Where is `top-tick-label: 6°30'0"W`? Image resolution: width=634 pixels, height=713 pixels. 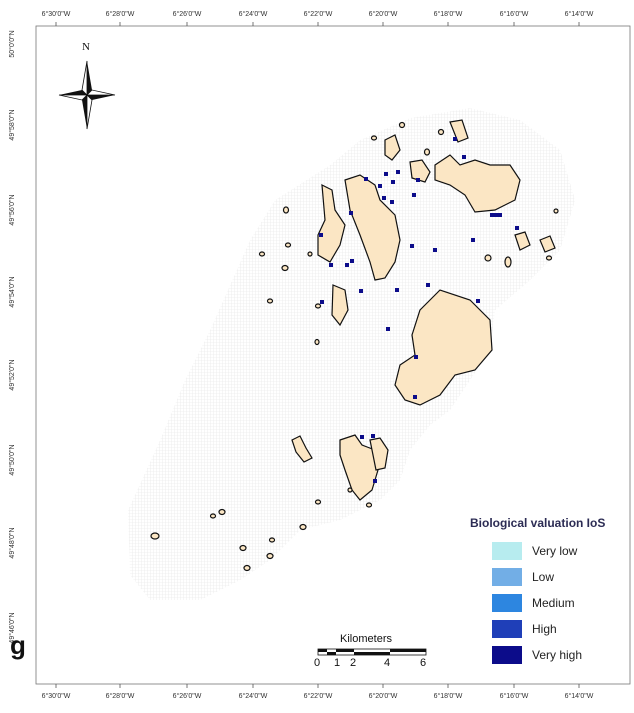 top-tick-label: 6°30'0"W is located at coordinates (56, 14).